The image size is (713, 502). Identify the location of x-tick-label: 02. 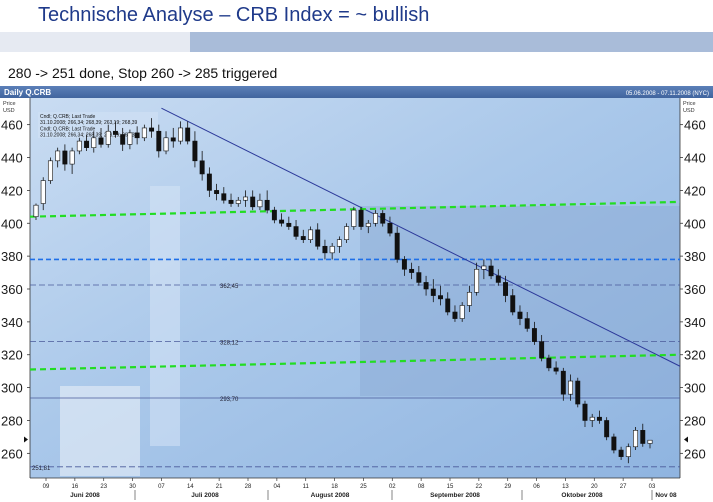
(392, 487).